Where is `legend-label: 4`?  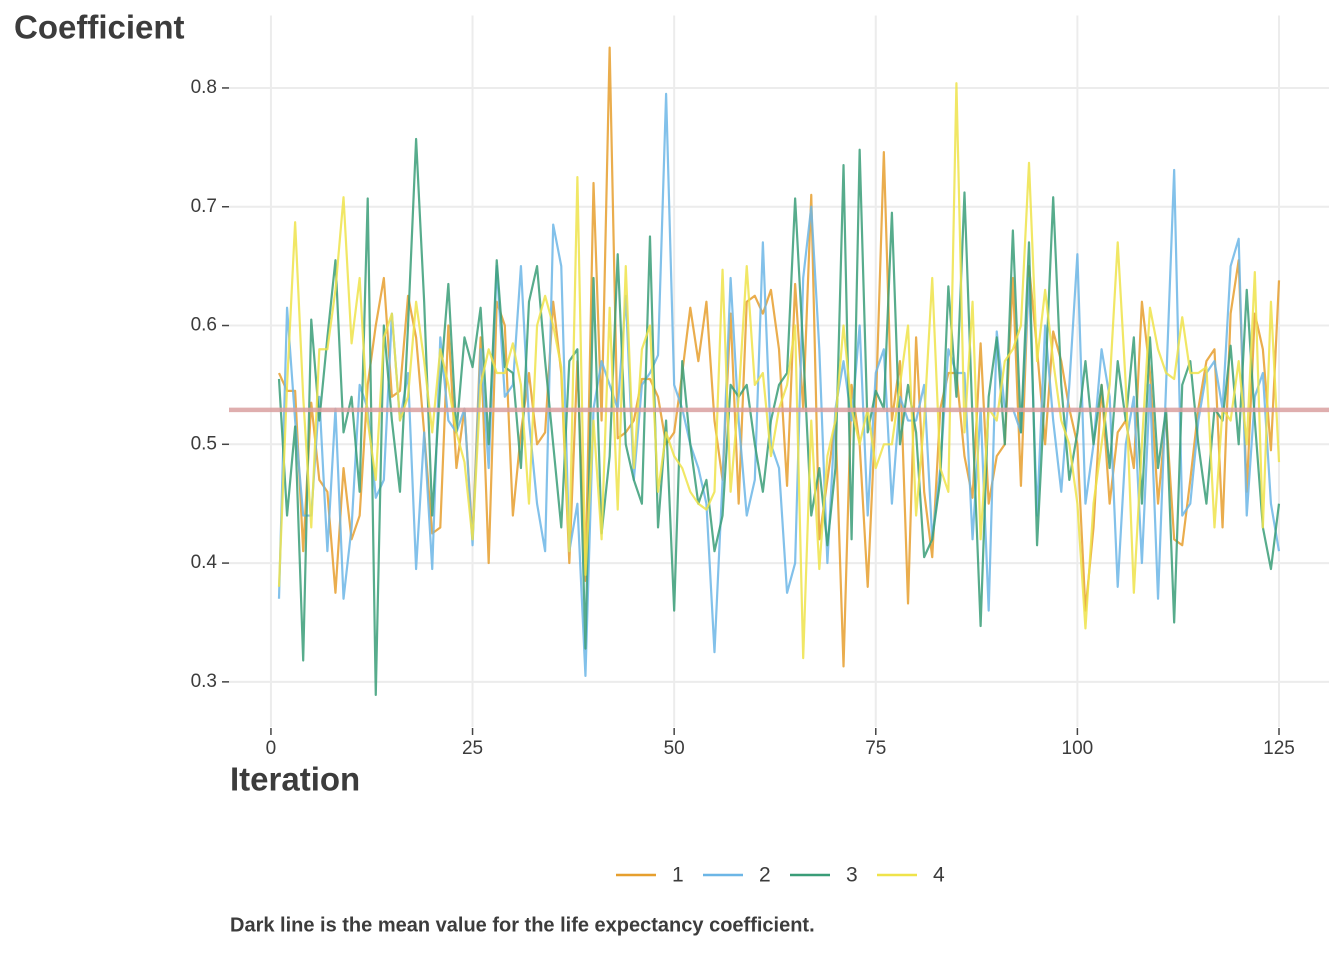
legend-label: 4 is located at coordinates (939, 875).